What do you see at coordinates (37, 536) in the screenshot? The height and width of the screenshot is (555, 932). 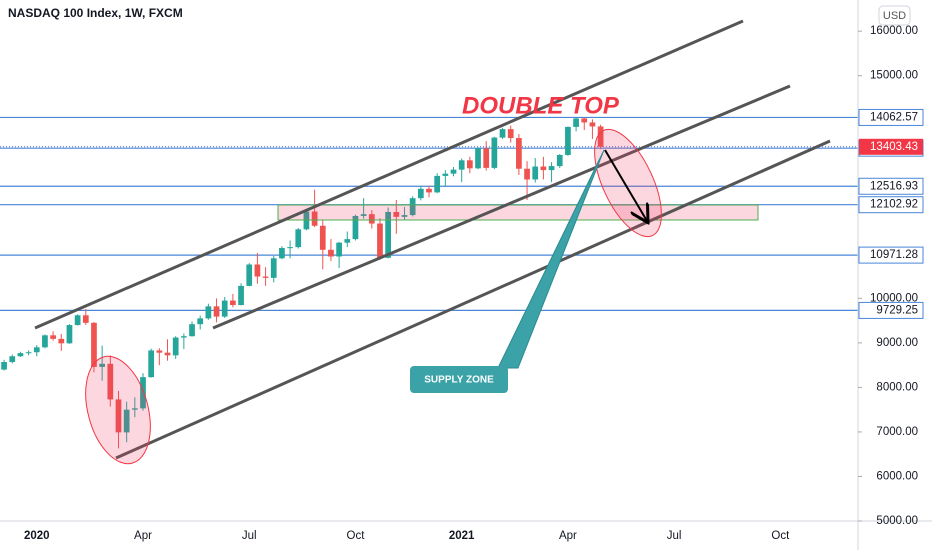 I see `x-tick-label: 2020` at bounding box center [37, 536].